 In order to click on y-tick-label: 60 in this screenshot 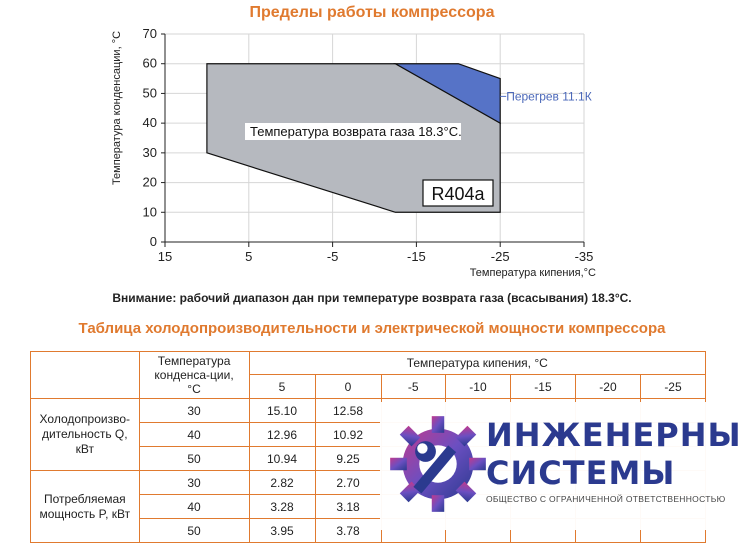, I will do `click(150, 63)`.